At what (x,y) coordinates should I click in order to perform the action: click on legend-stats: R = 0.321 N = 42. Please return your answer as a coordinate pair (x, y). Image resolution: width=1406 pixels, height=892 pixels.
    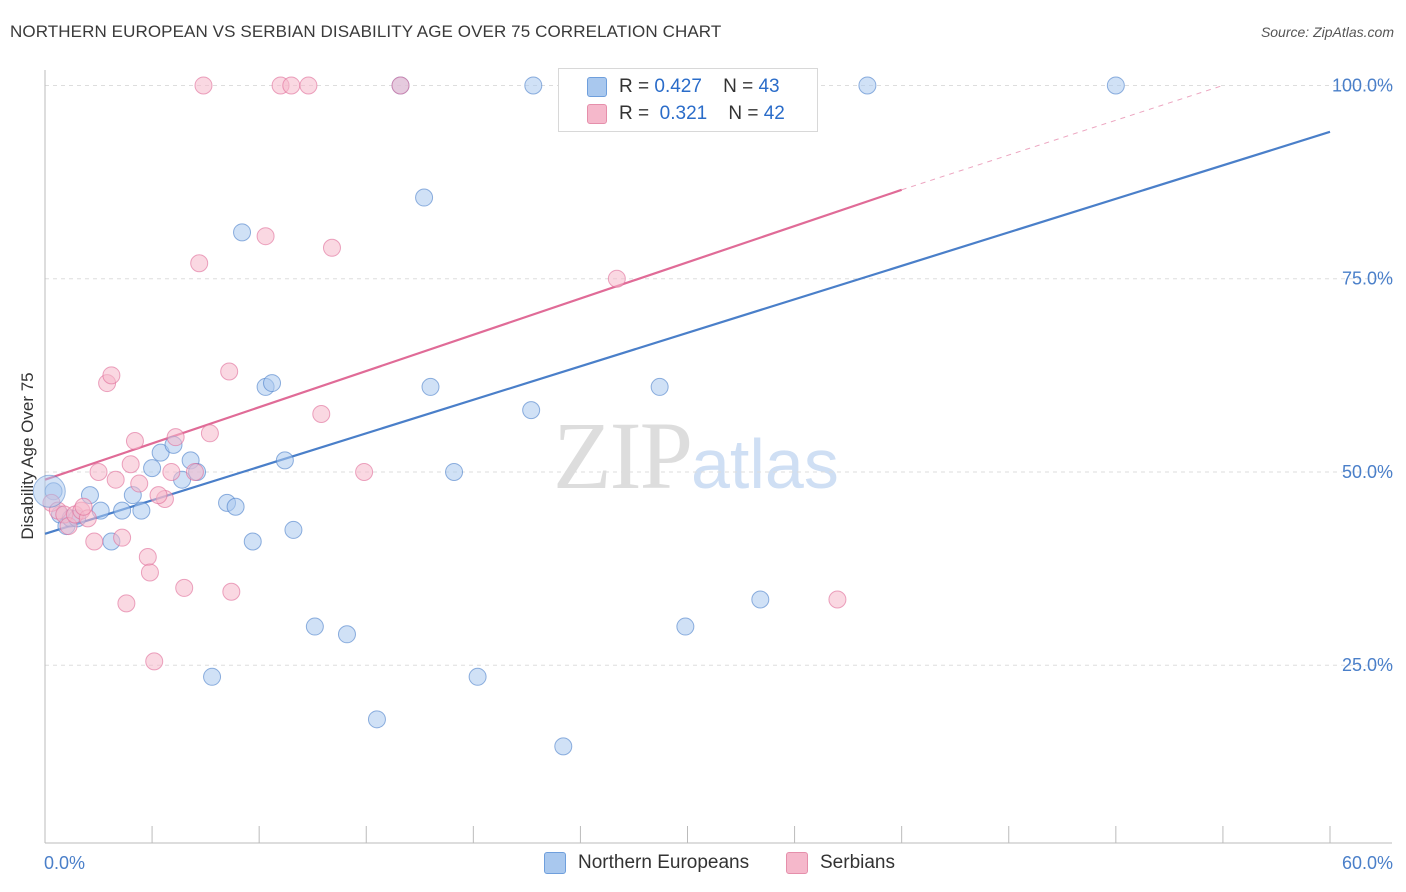
    Looking at the image, I should click on (702, 114).